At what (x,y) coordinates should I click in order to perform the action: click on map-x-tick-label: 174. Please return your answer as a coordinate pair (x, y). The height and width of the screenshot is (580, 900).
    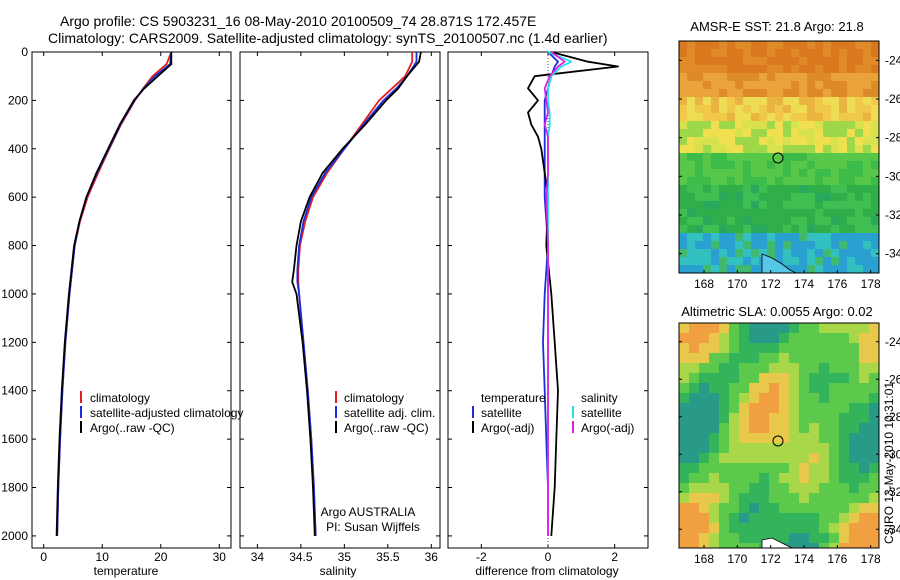
    Looking at the image, I should click on (804, 284).